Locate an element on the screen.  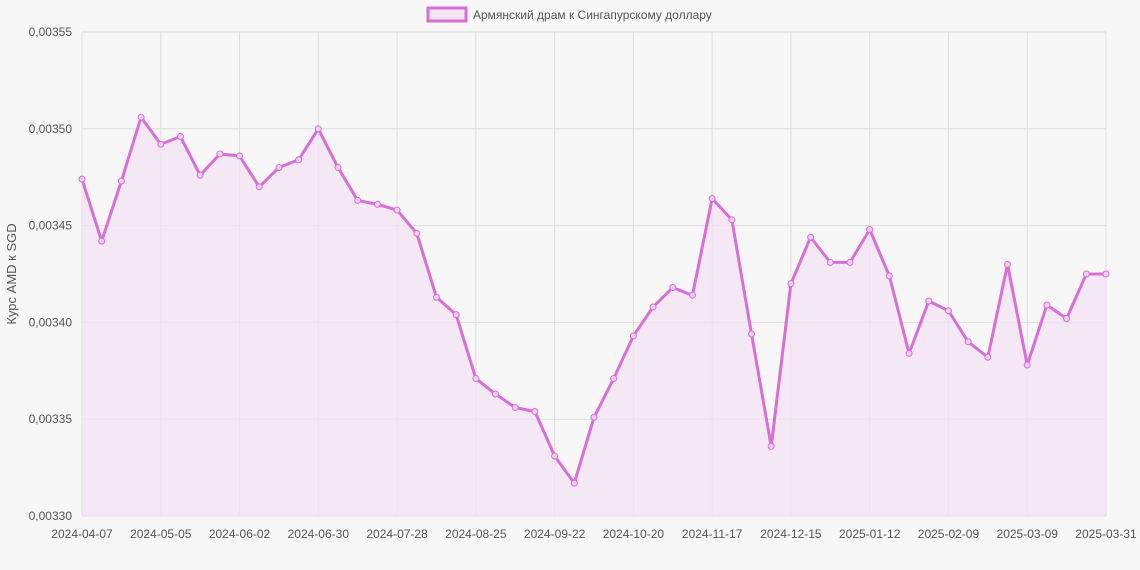
x-tick-label: 2024-04-07 is located at coordinates (82, 534).